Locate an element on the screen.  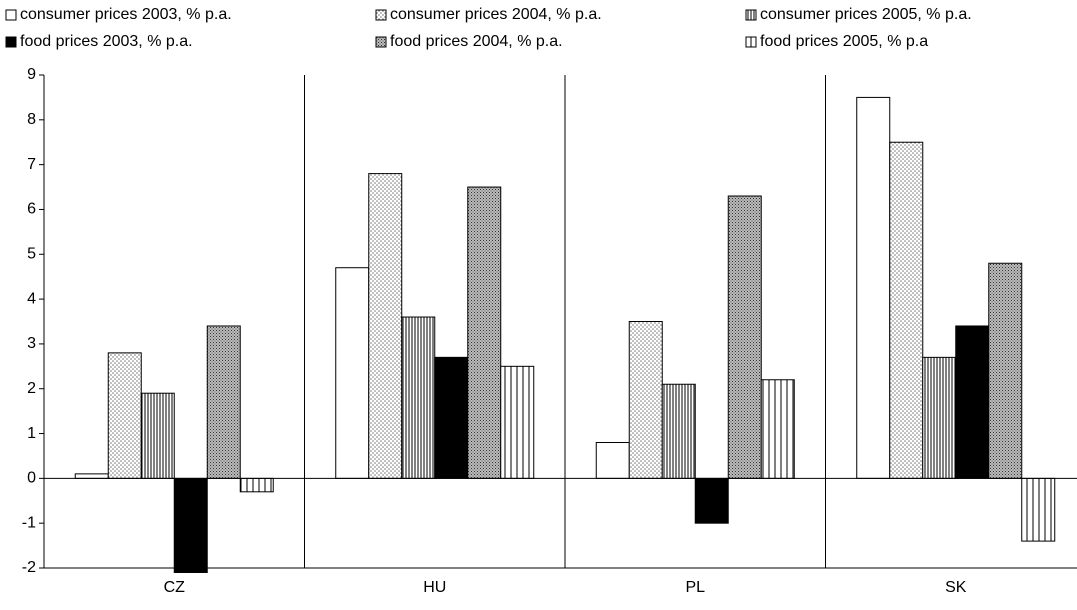
y-tick-label: 6 is located at coordinates (31, 209).